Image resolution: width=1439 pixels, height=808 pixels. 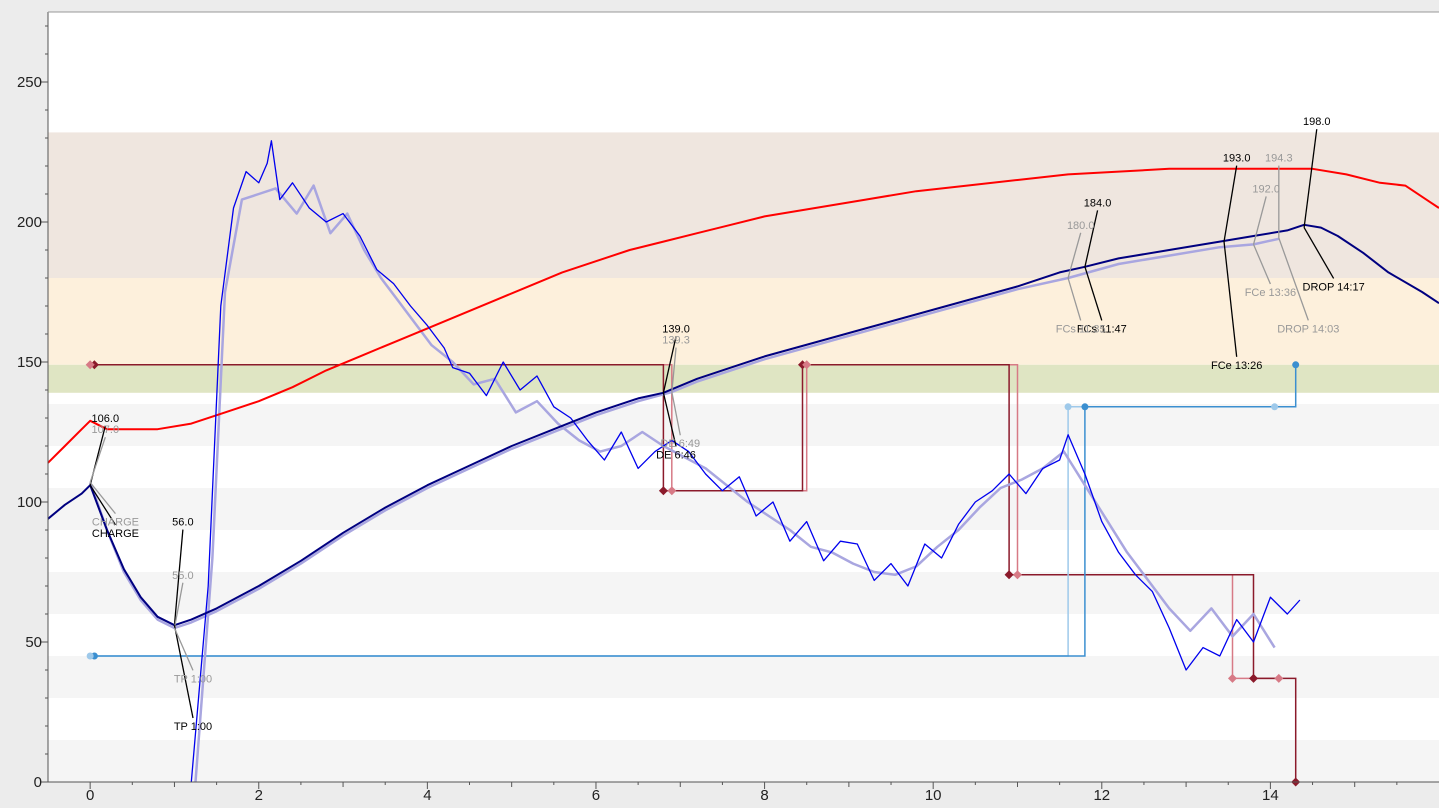 I want to click on annotation-label-17: 192.0, so click(x=1266, y=189).